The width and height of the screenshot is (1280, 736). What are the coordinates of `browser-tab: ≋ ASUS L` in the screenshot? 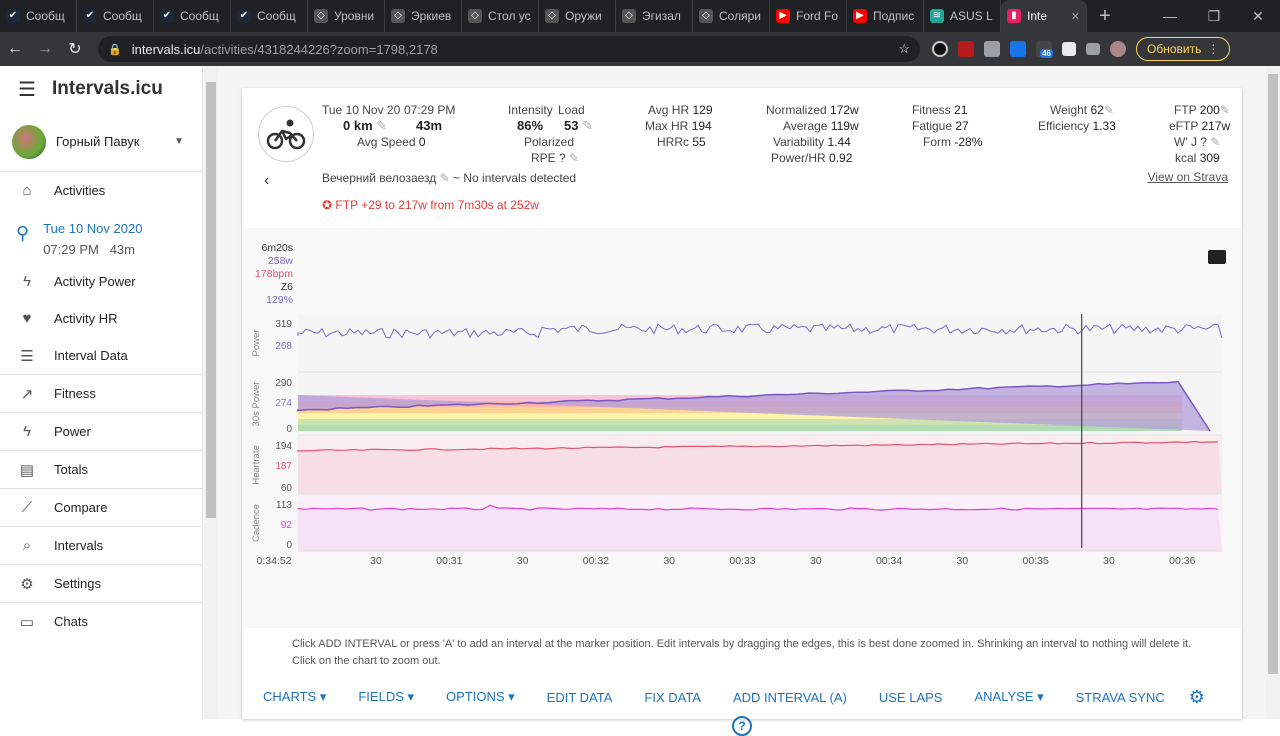 It's located at (962, 16).